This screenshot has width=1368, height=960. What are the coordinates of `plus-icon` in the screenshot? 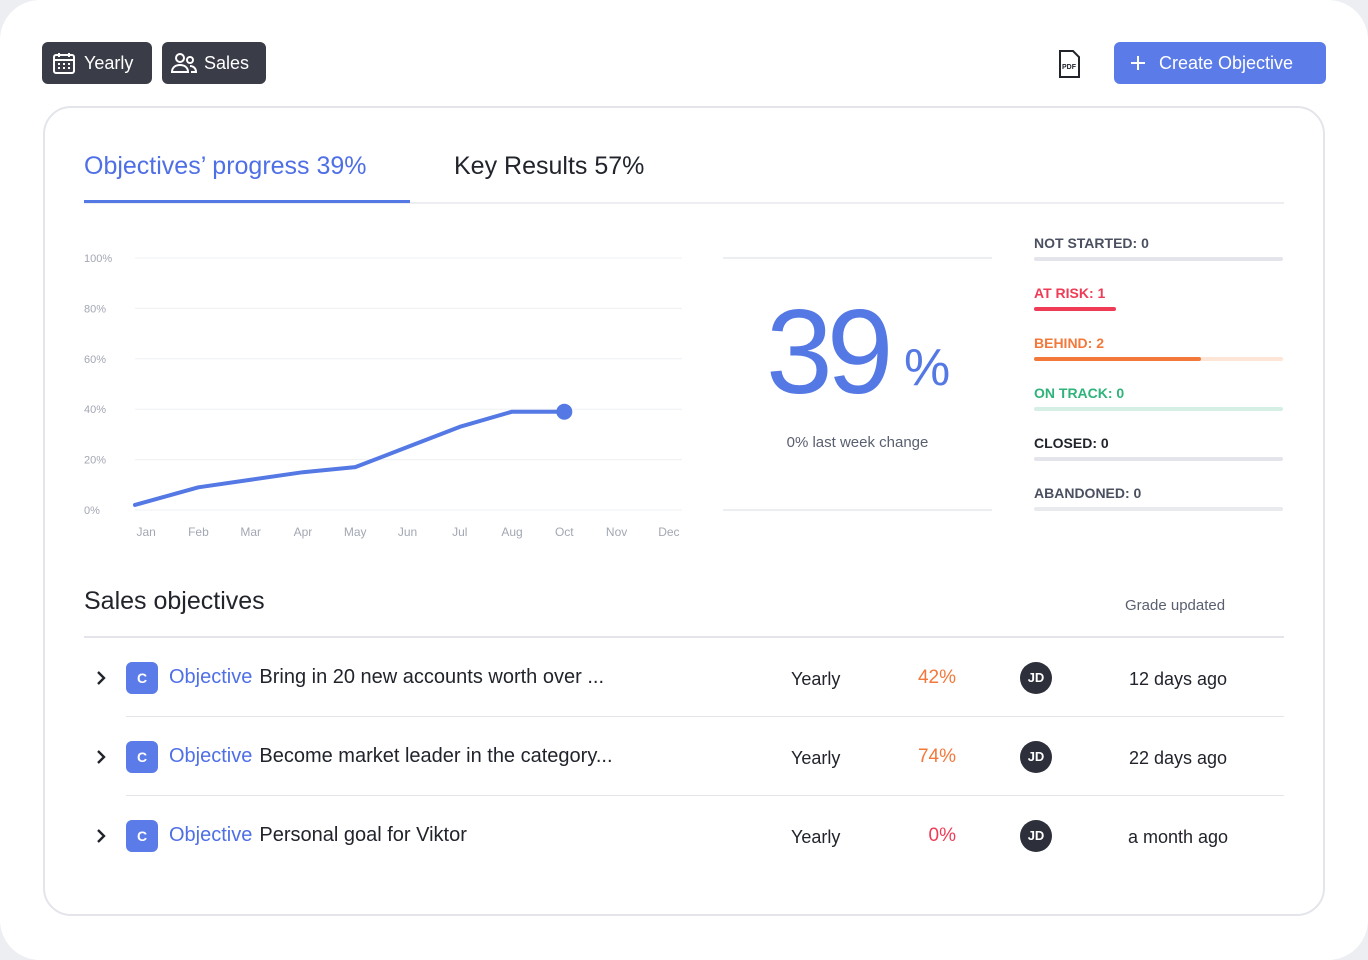 It's located at (1138, 63).